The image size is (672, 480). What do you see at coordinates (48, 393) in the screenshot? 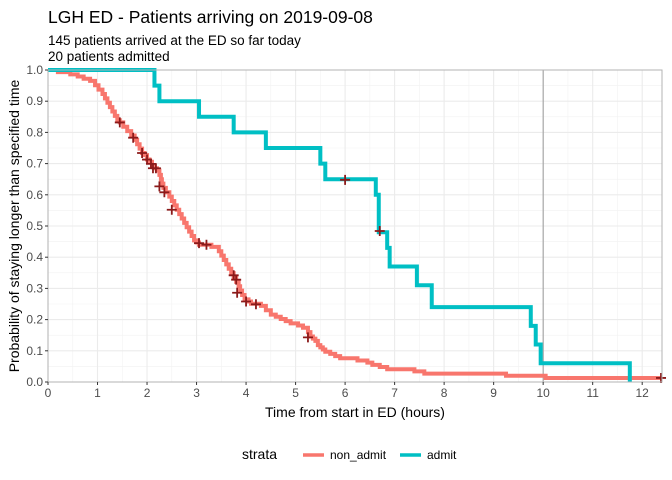
I see `x-tick-label: 0` at bounding box center [48, 393].